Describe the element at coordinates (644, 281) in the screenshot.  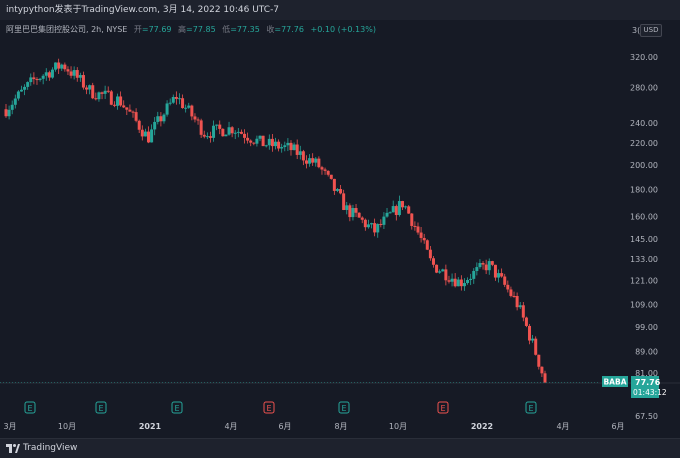
I see `price-tick-label: 121.00` at that location.